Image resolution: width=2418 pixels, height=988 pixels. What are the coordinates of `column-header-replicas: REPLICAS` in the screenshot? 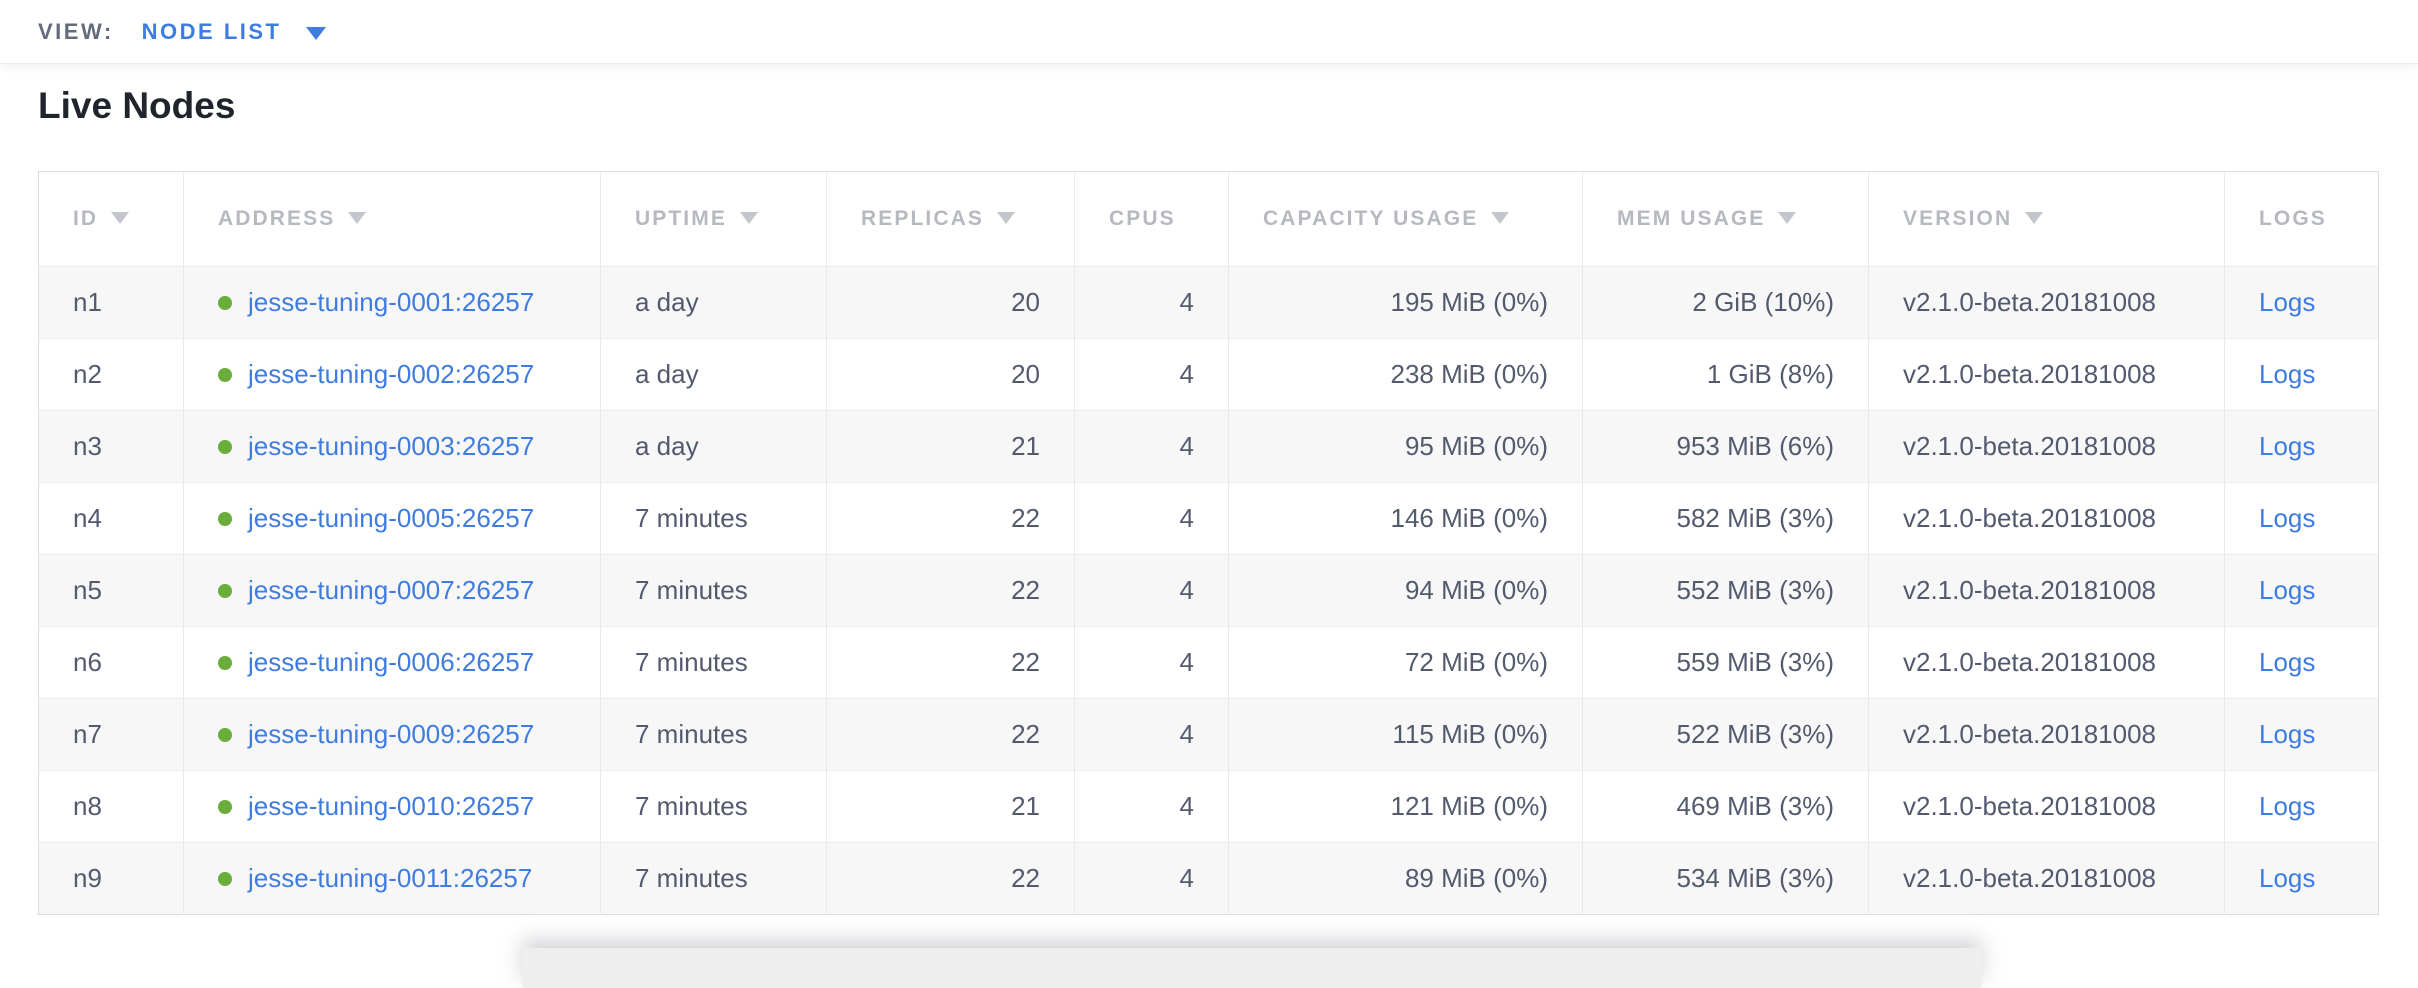 It's located at (950, 219).